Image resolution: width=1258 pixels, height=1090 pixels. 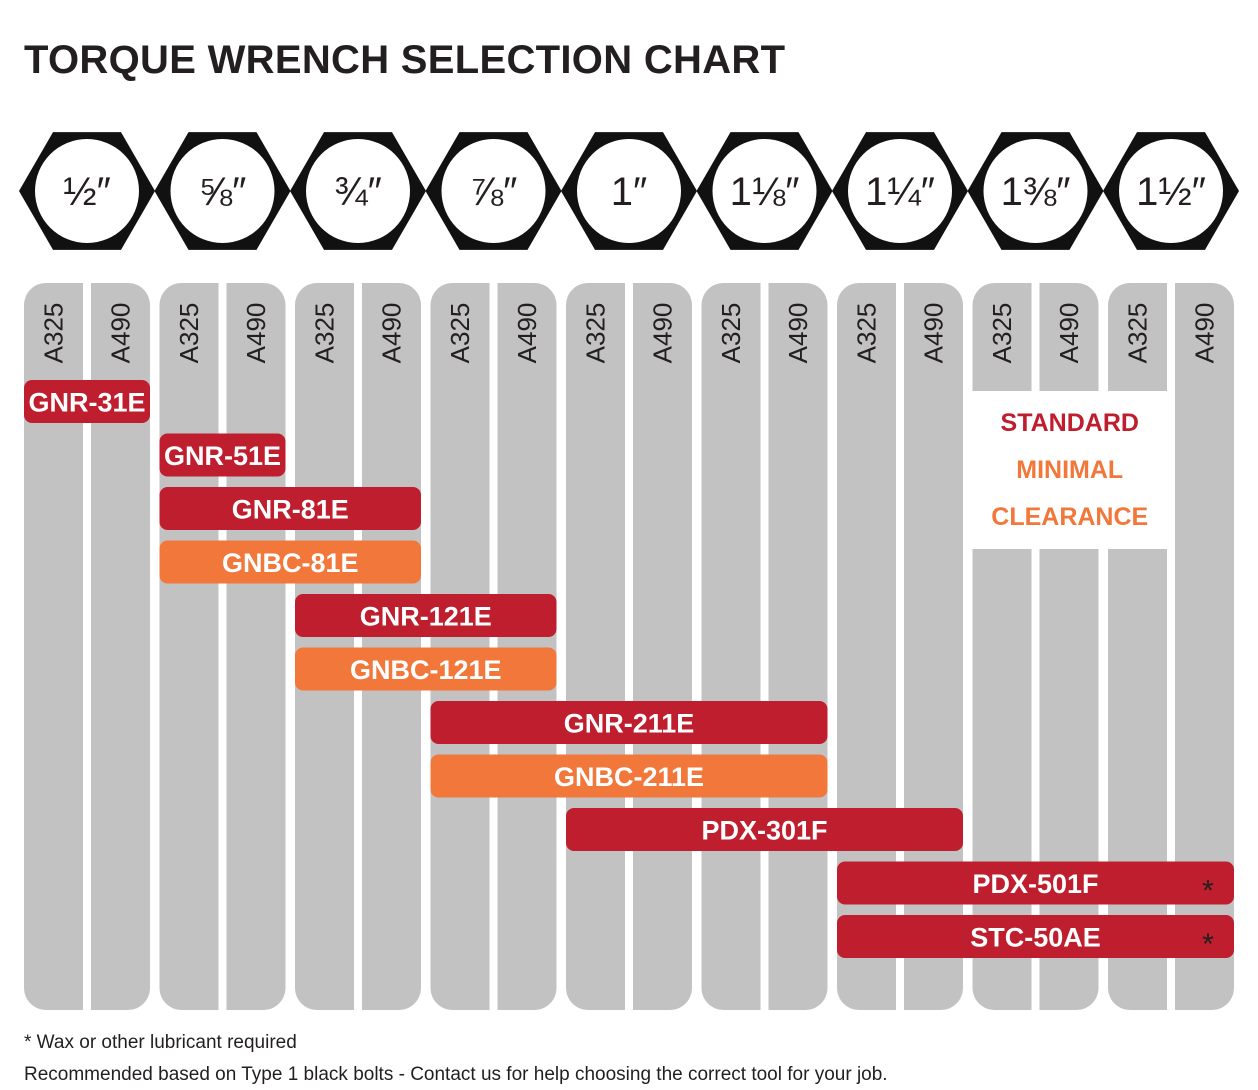 I want to click on bolt-size-label: ¾″, so click(x=358, y=192).